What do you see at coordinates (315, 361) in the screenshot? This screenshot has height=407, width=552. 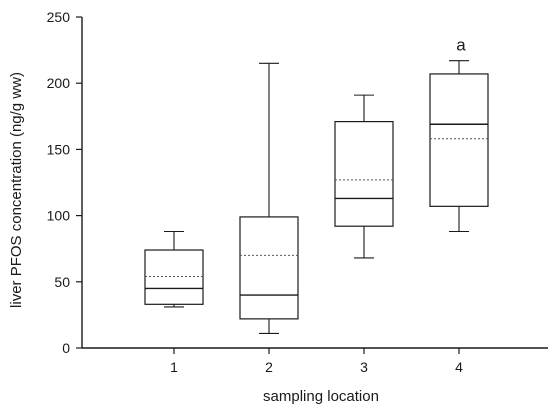 I see `x-axis: 1 2 3 4` at bounding box center [315, 361].